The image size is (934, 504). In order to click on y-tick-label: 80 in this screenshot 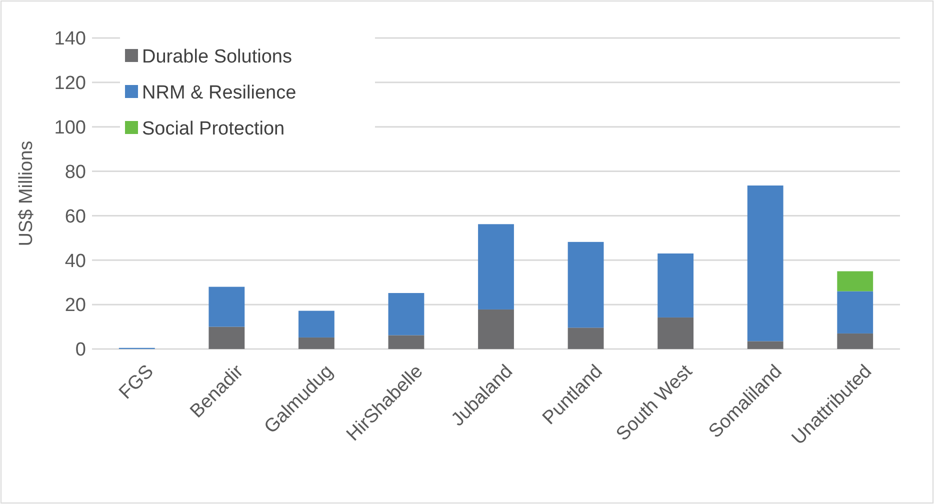, I will do `click(75, 172)`.